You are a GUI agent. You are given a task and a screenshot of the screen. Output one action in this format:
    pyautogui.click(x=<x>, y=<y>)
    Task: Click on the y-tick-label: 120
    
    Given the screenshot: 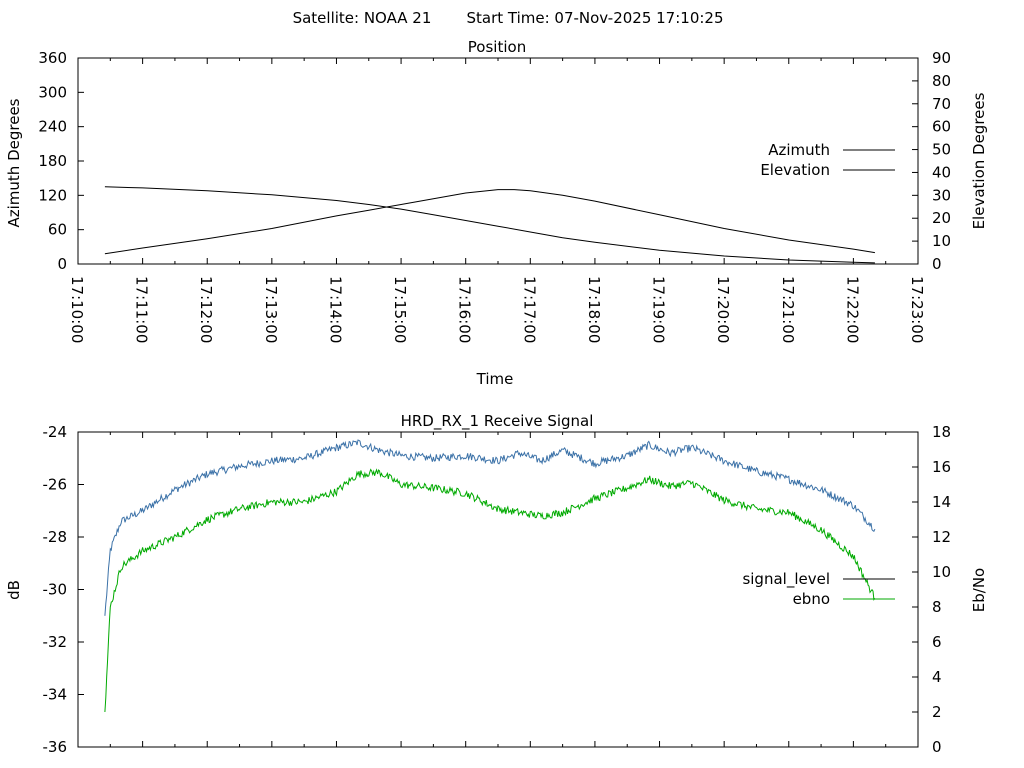 What is the action you would take?
    pyautogui.click(x=52, y=195)
    